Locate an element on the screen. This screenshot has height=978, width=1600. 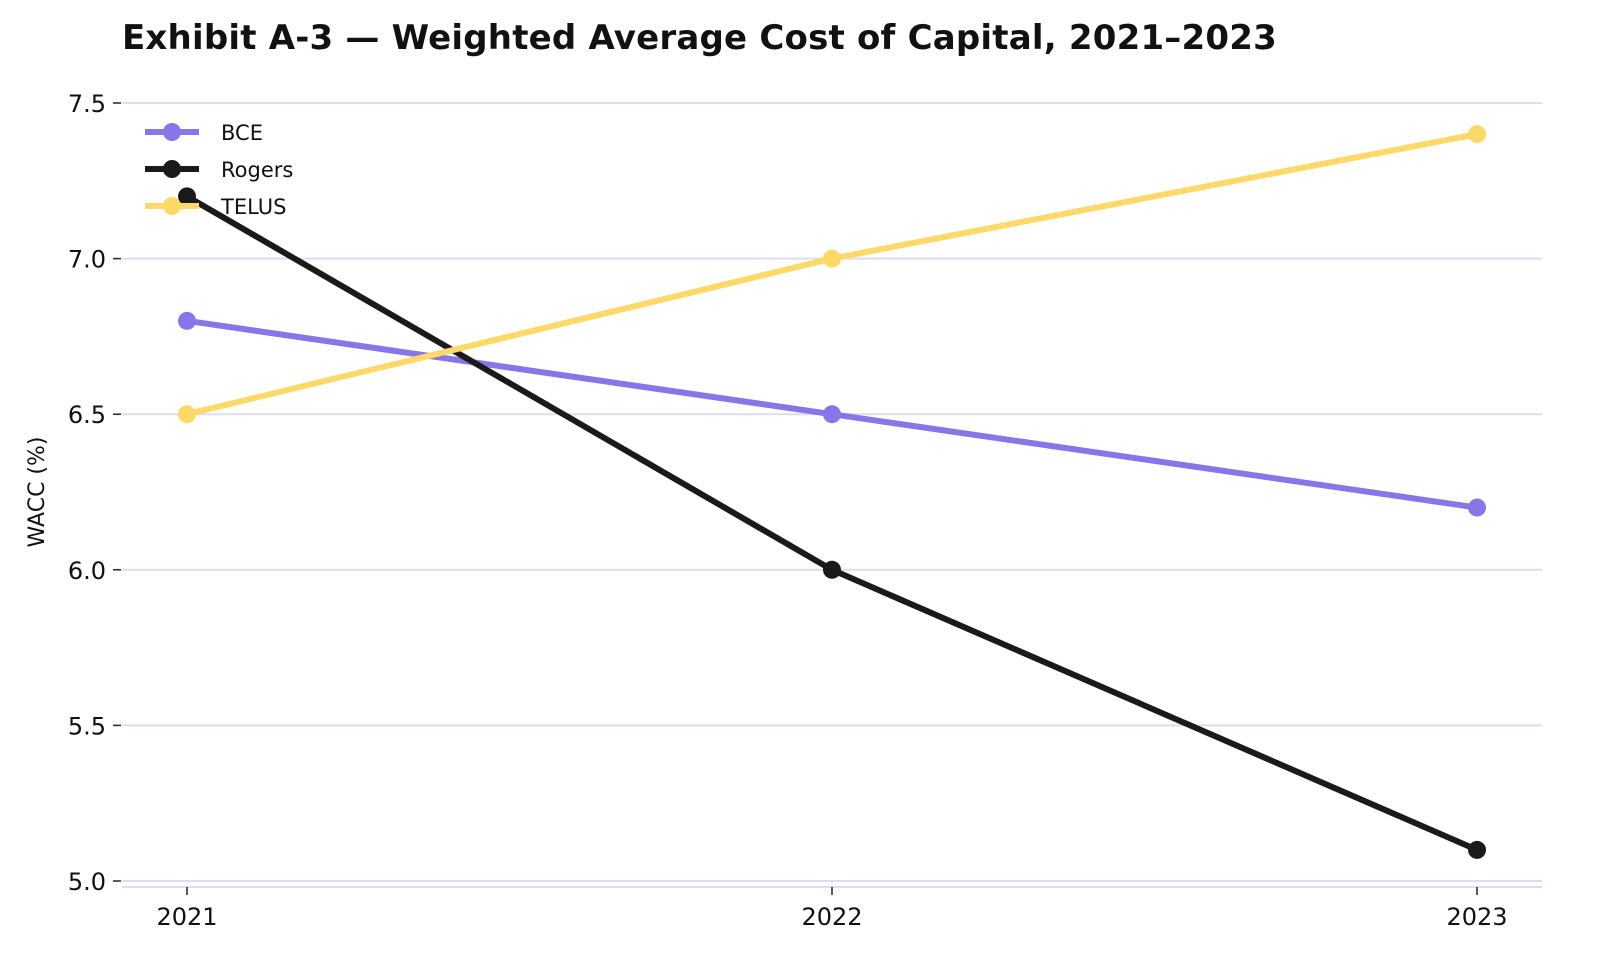
legend-item-telus: TELUS is located at coordinates (215, 207).